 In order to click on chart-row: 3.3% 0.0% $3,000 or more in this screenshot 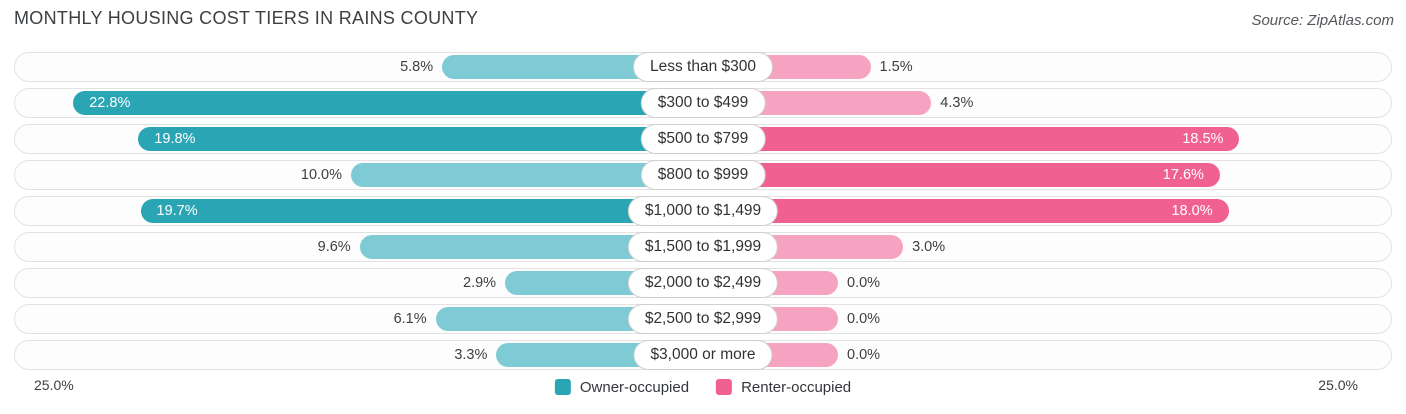, I will do `click(703, 355)`.